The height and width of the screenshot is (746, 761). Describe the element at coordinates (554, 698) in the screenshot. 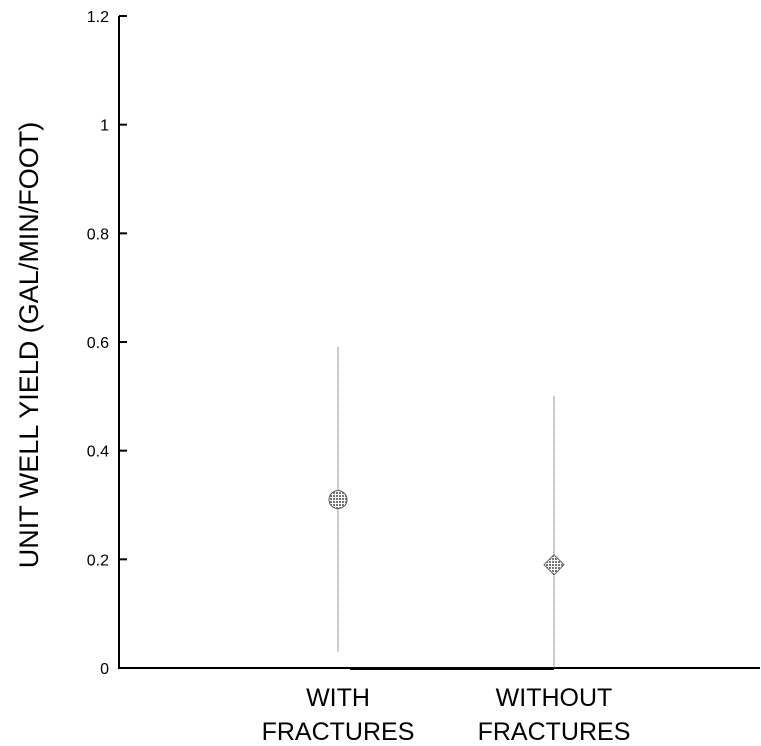

I see `x-category-label-line1: WITHOUT` at that location.